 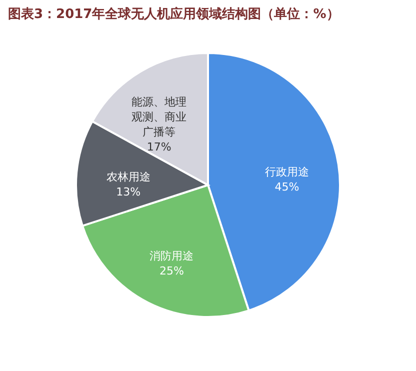 What do you see at coordinates (287, 171) in the screenshot?
I see `slice-label: 行政用途` at bounding box center [287, 171].